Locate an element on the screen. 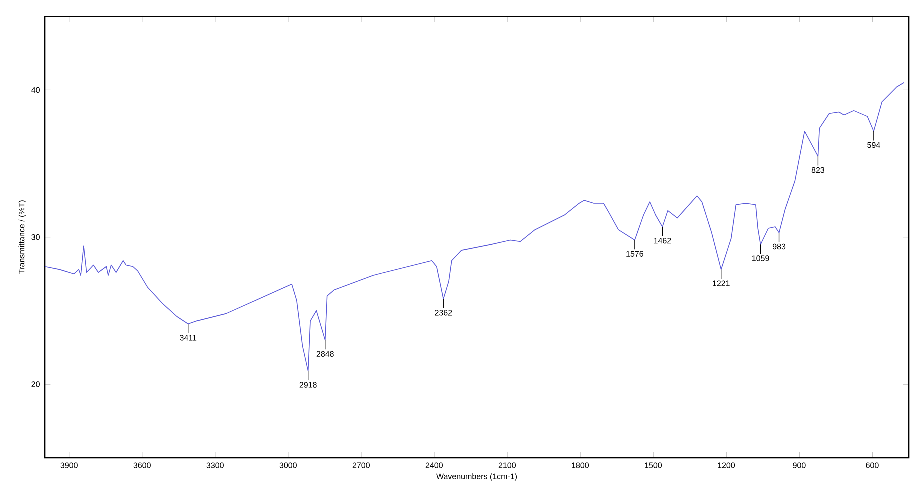 Image resolution: width=920 pixels, height=493 pixels. annotation: 2848 is located at coordinates (325, 354).